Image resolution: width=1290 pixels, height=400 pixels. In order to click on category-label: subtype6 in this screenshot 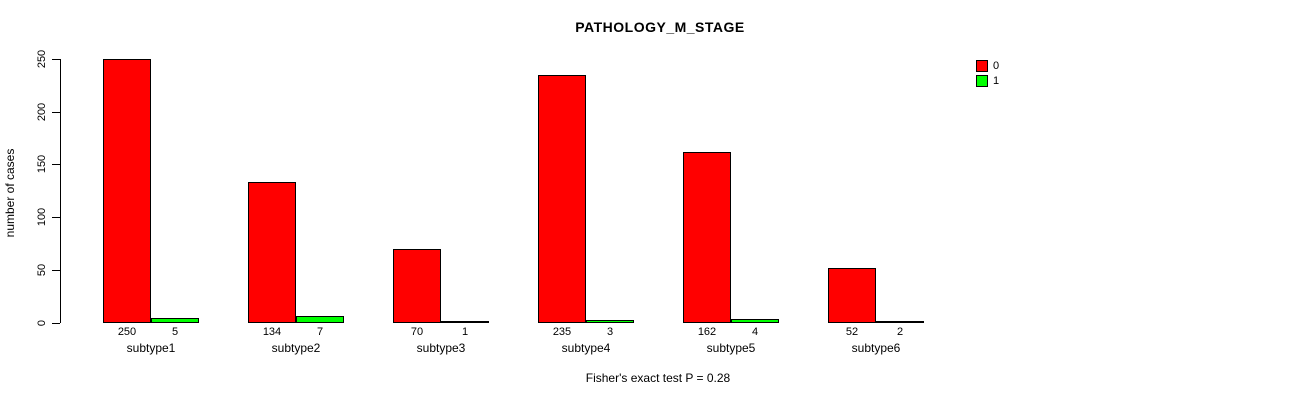, I will do `click(876, 348)`.